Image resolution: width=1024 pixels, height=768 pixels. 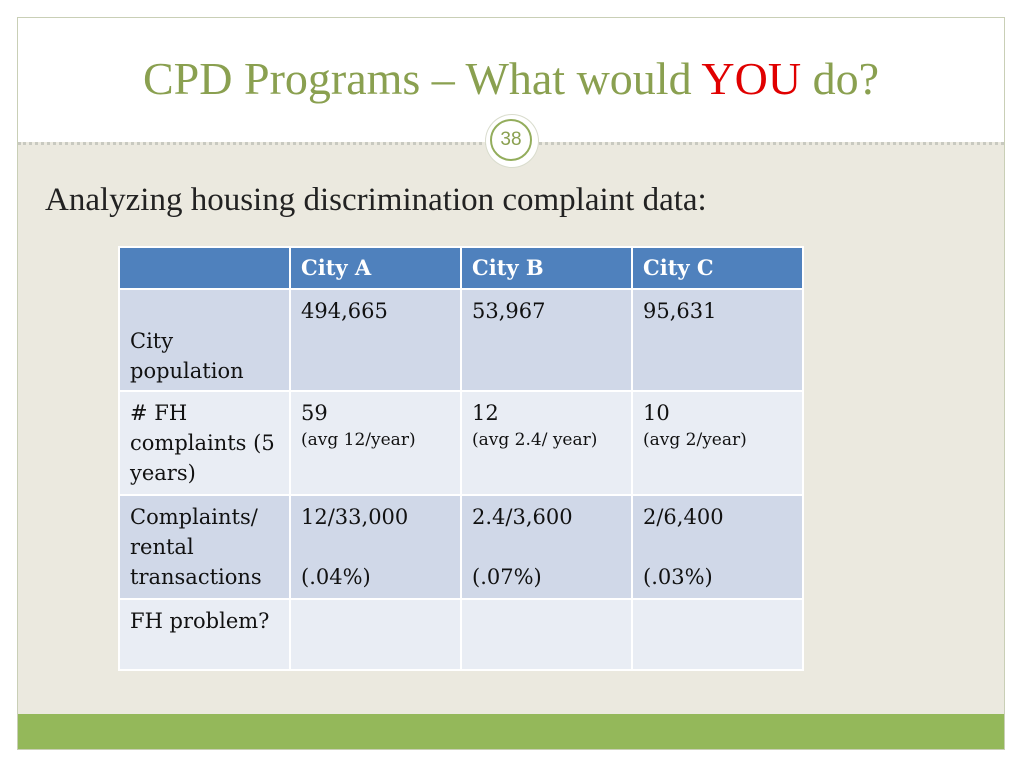 What do you see at coordinates (717, 340) in the screenshot?
I see `cell-population-city-c: 95,631` at bounding box center [717, 340].